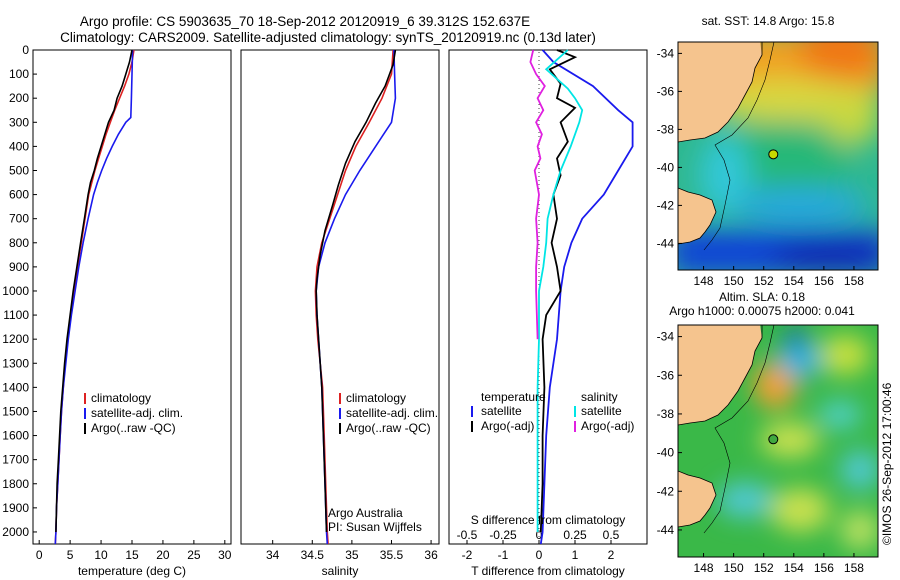  I want to click on map4-xtick-label-152: 152, so click(764, 568).